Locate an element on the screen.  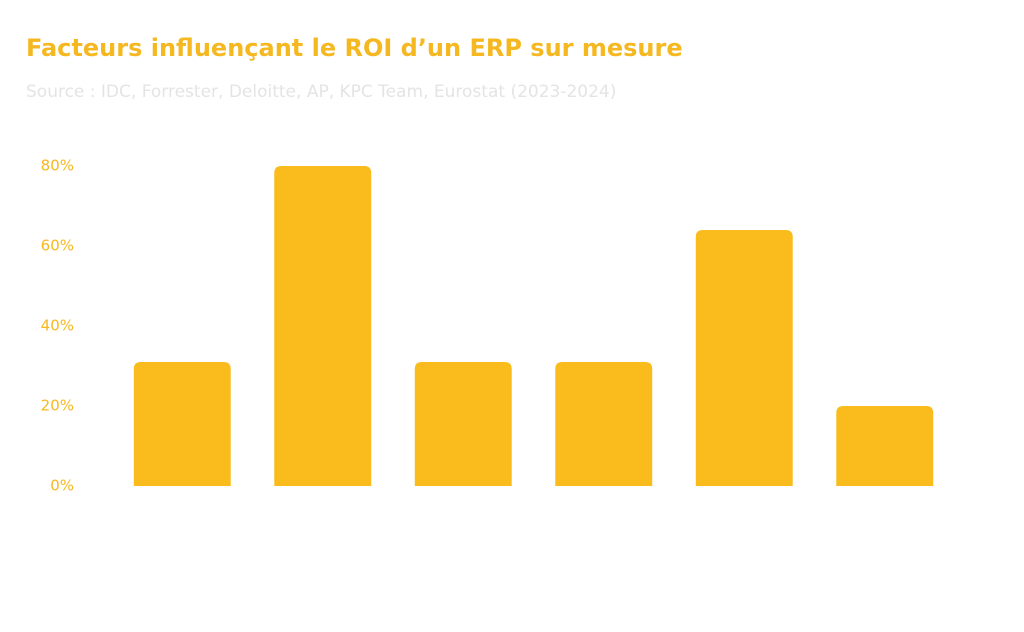
y-tick-label: 80% is located at coordinates (57, 166).